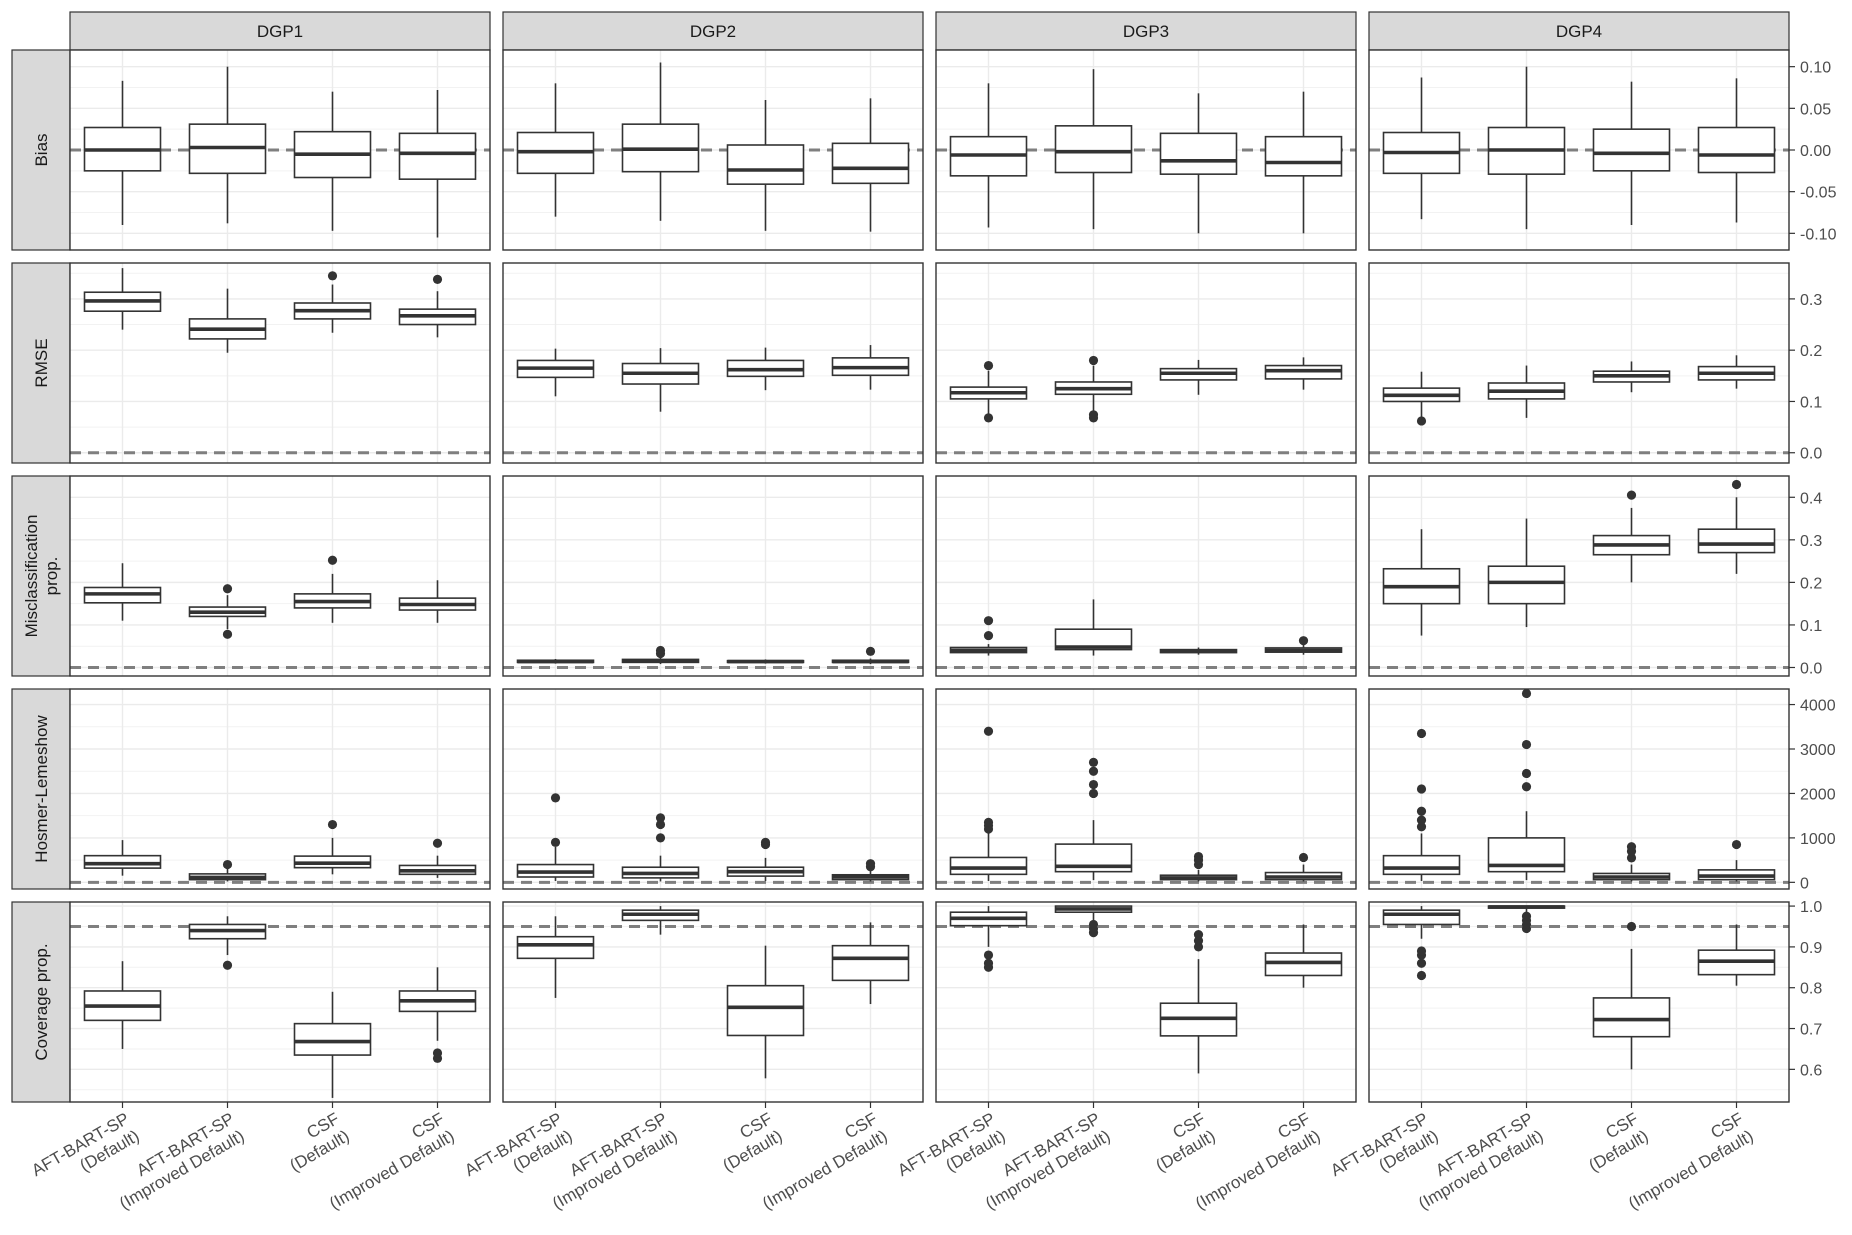 The width and height of the screenshot is (1852, 1235). Describe the element at coordinates (1815, 68) in the screenshot. I see `y-tick-label: 0.10` at that location.